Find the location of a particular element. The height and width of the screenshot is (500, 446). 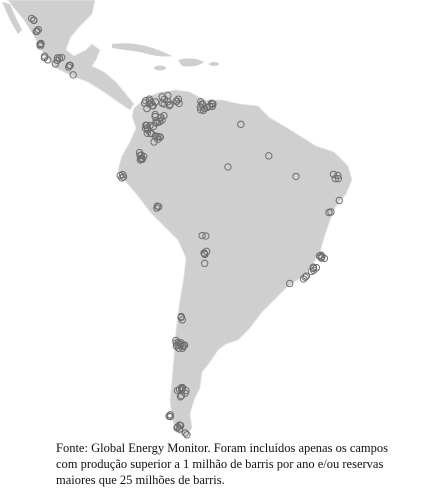

land-baja is located at coordinates (12, 18).